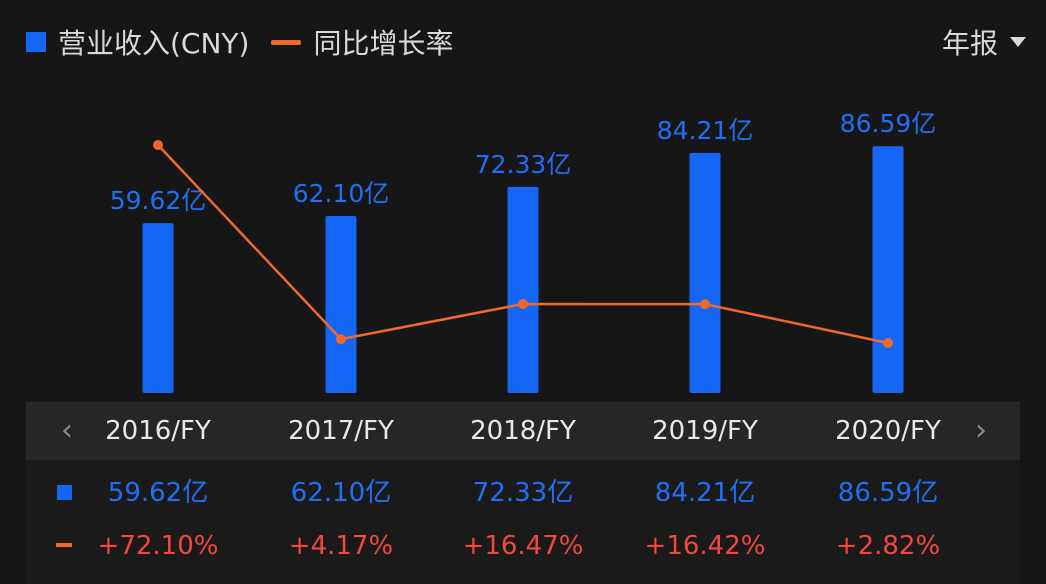  I want to click on chevron-right-icon: ›, so click(981, 430).